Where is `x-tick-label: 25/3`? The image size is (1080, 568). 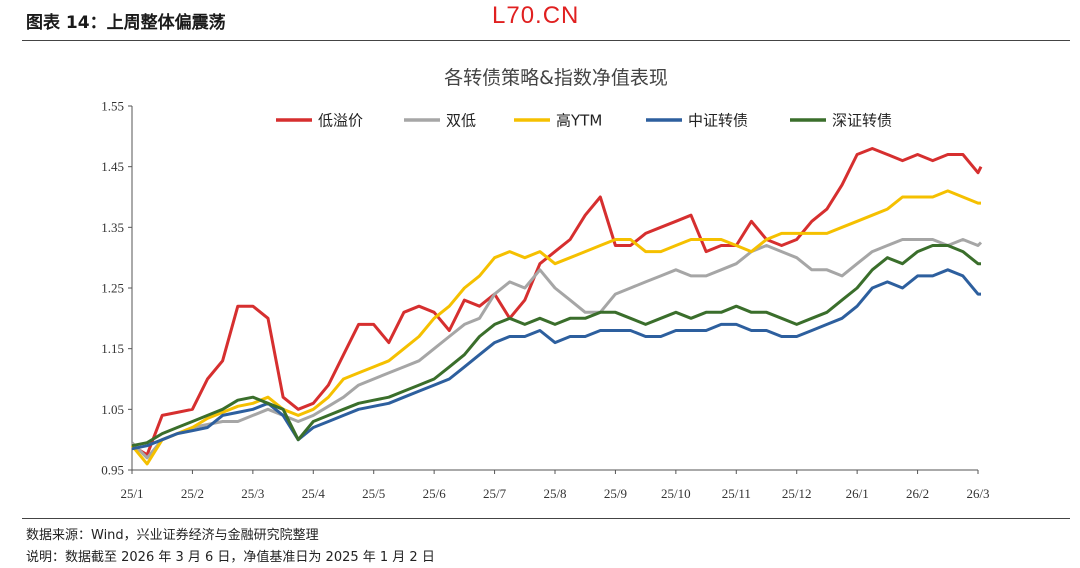
x-tick-label: 25/3 is located at coordinates (252, 493).